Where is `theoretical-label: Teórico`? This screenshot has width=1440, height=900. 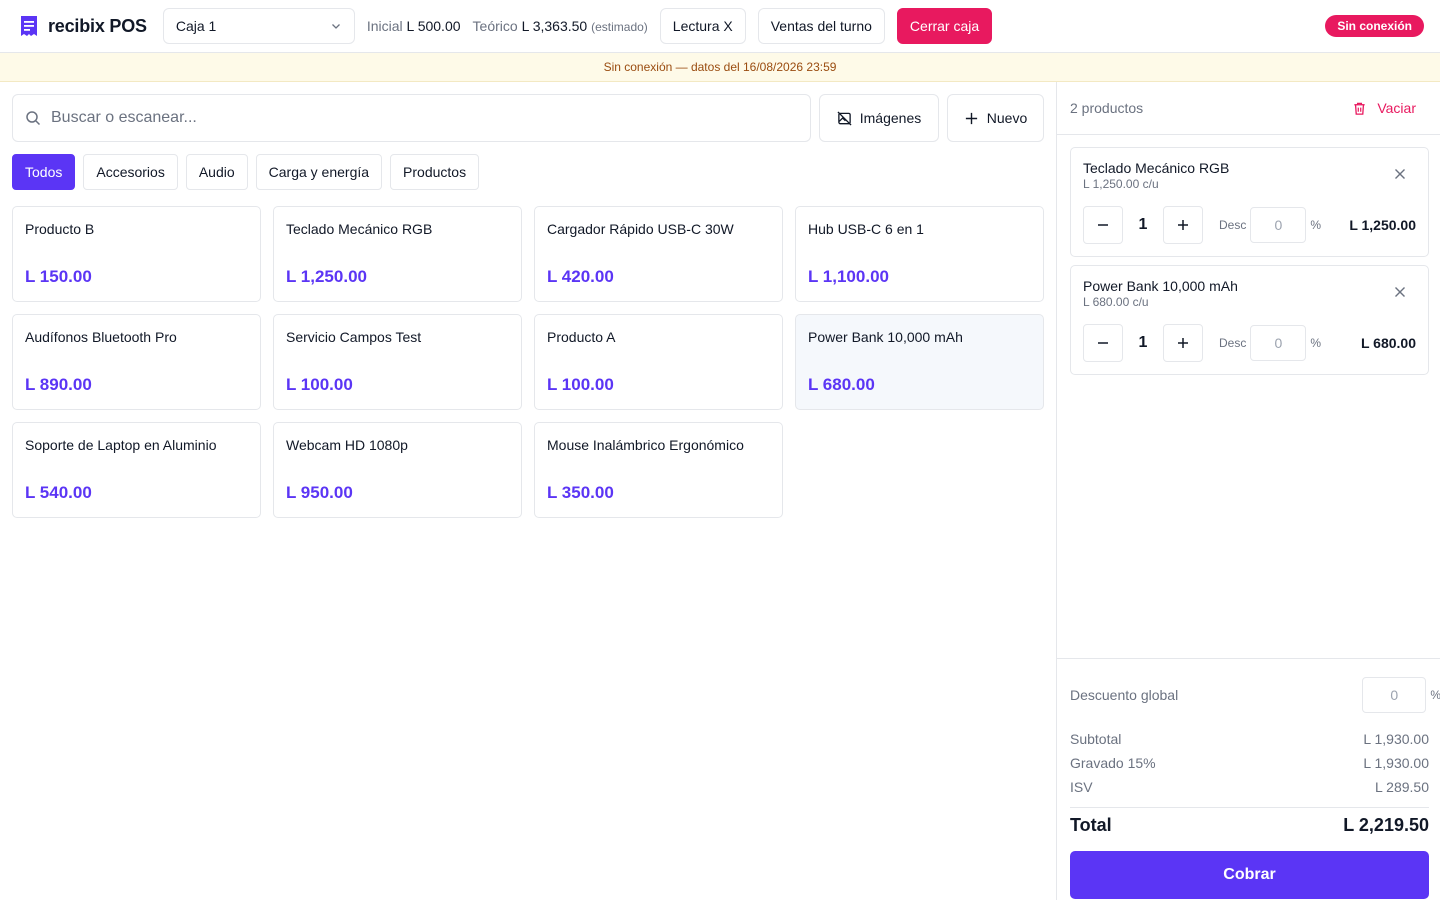 theoretical-label: Teórico is located at coordinates (495, 26).